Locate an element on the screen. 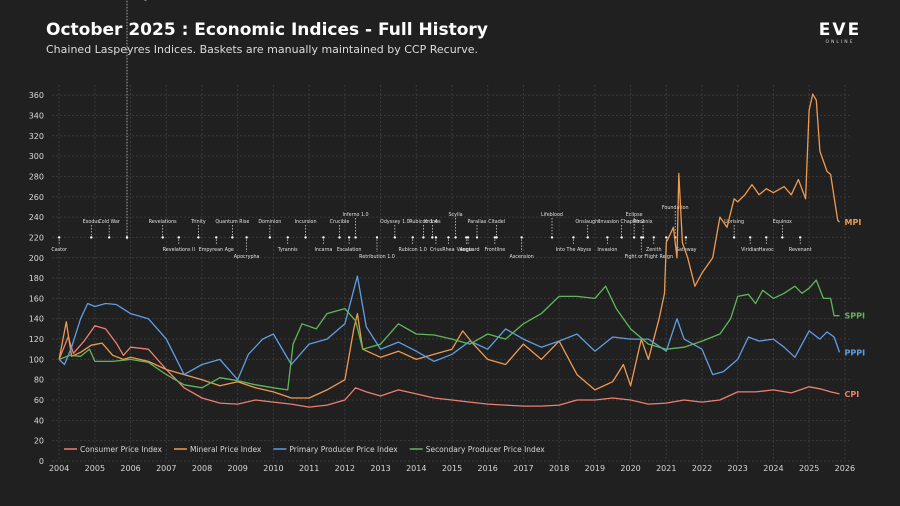  expansion-label: Escalation is located at coordinates (349, 250).